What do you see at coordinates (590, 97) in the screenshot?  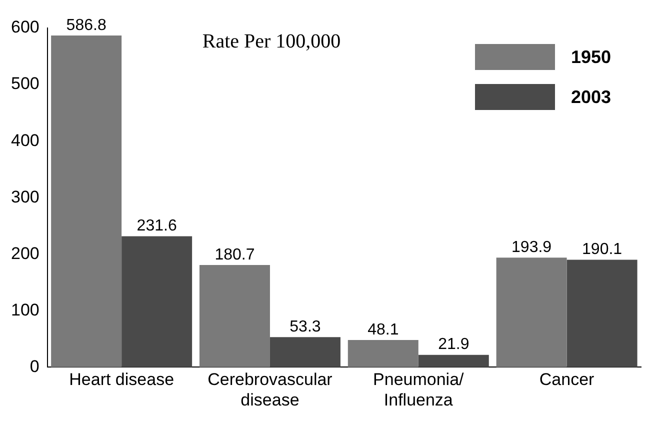 I see `legend-label: 2003` at bounding box center [590, 97].